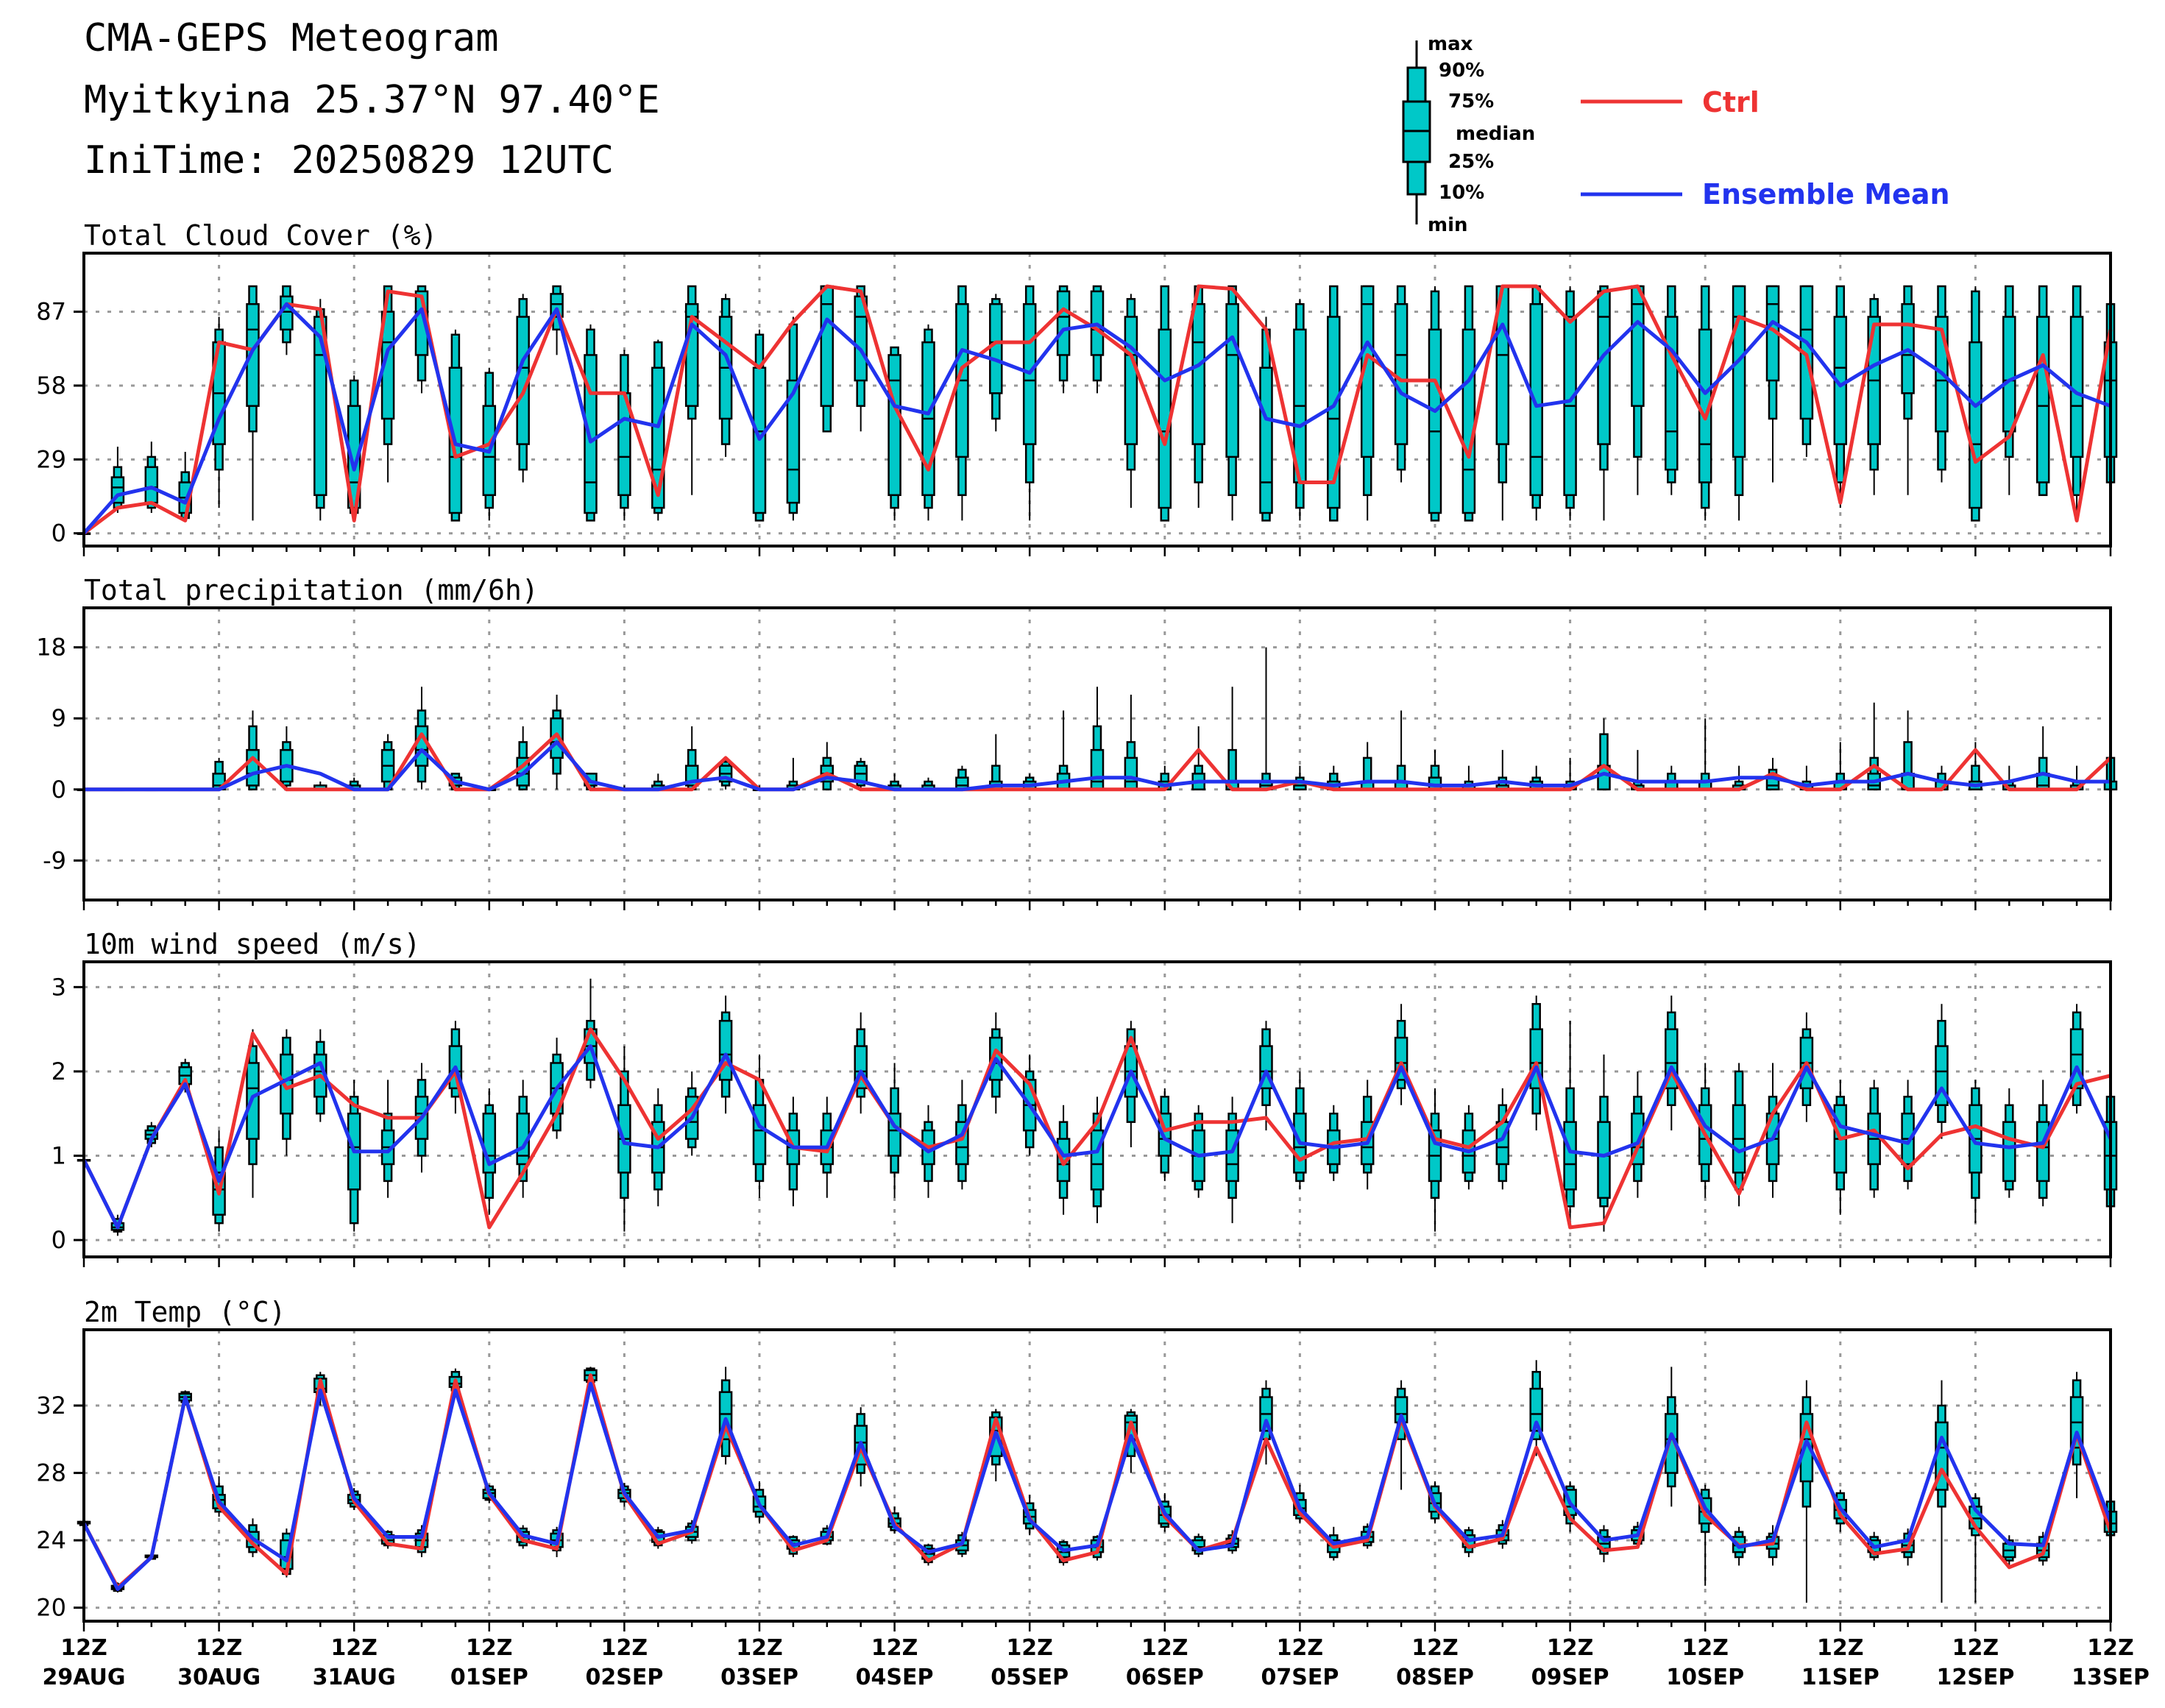  I want to click on init-time-label: IniTime: 20250829 12UTC, so click(349, 160).